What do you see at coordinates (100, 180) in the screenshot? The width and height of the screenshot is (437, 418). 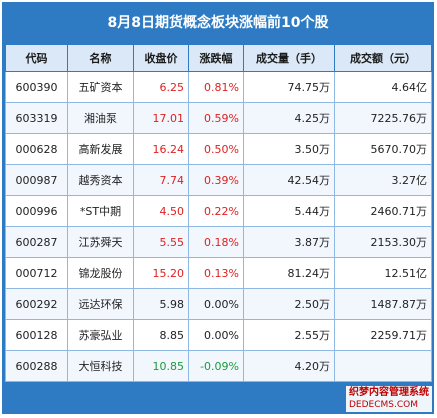 I see `cell-name: 越秀资本` at bounding box center [100, 180].